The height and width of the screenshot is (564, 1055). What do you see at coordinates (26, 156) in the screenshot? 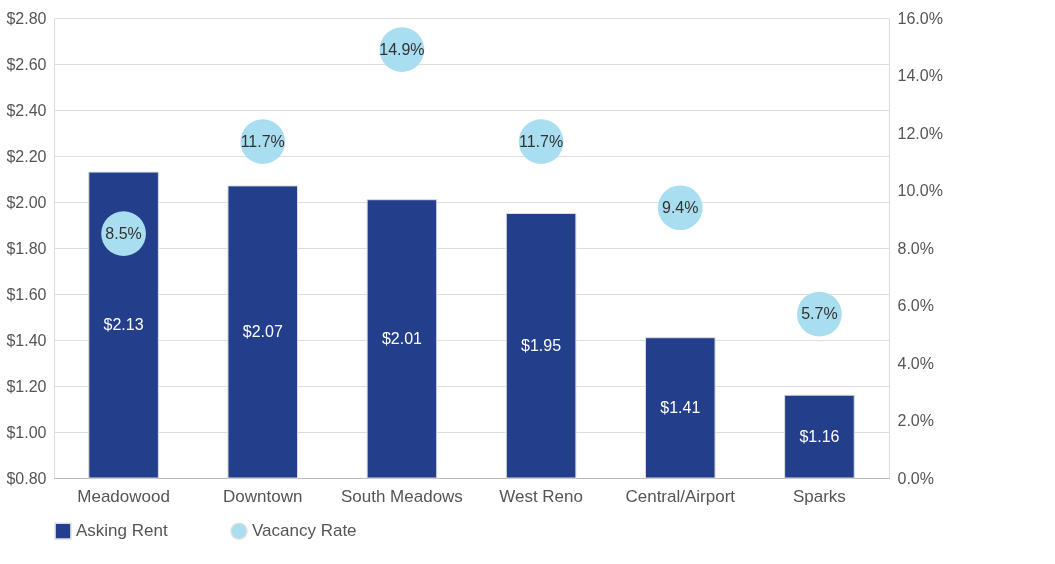
I see `y-tick-label: $2.20` at bounding box center [26, 156].